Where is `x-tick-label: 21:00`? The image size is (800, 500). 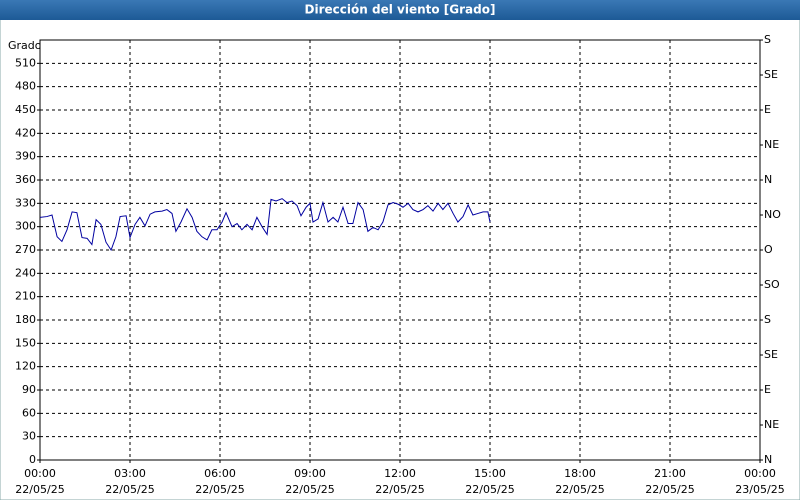
x-tick-label: 21:00 is located at coordinates (670, 473).